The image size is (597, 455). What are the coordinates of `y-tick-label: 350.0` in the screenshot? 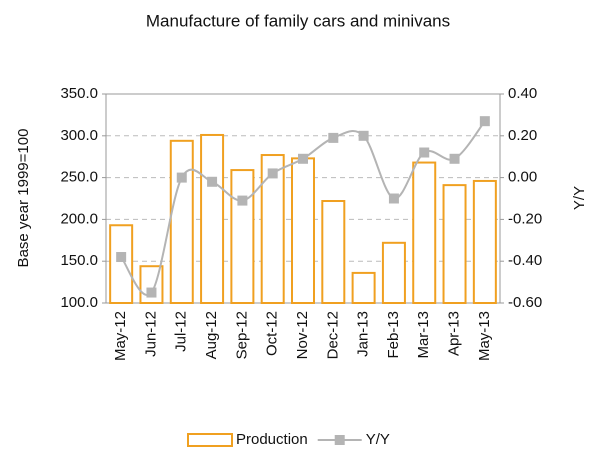 It's located at (79, 93).